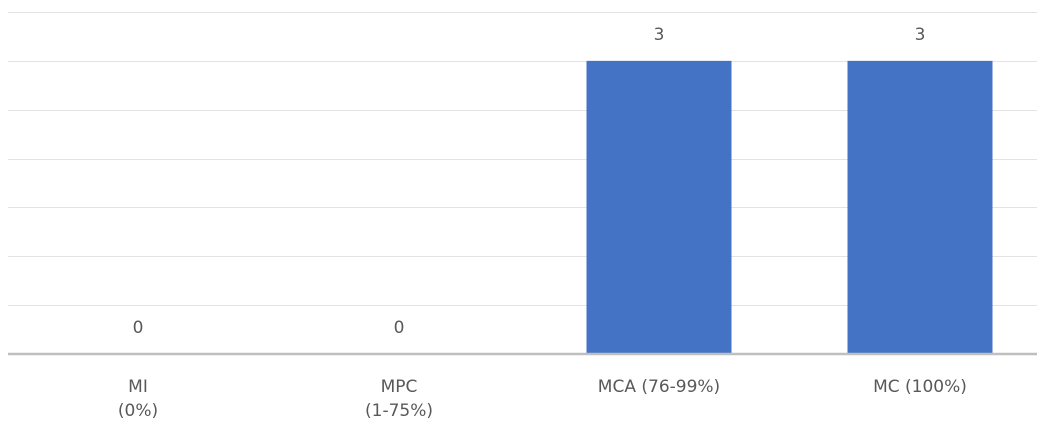 The width and height of the screenshot is (1037, 427). Describe the element at coordinates (659, 387) in the screenshot. I see `x-tick-label: MCA (76-99%)` at that location.